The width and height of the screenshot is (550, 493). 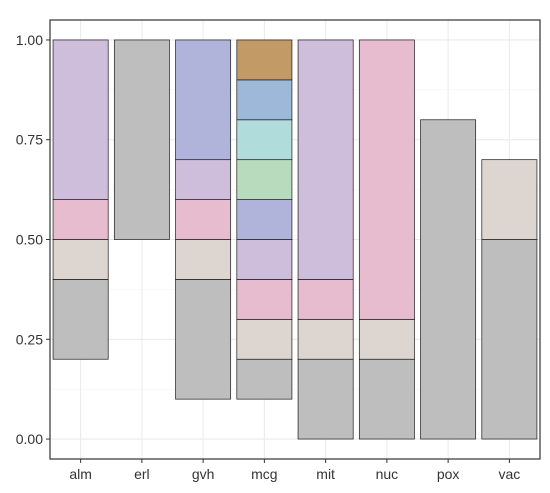 What do you see at coordinates (294, 470) in the screenshot?
I see `x-axis: alm erl gvh mcg mit nuc pox vac` at bounding box center [294, 470].